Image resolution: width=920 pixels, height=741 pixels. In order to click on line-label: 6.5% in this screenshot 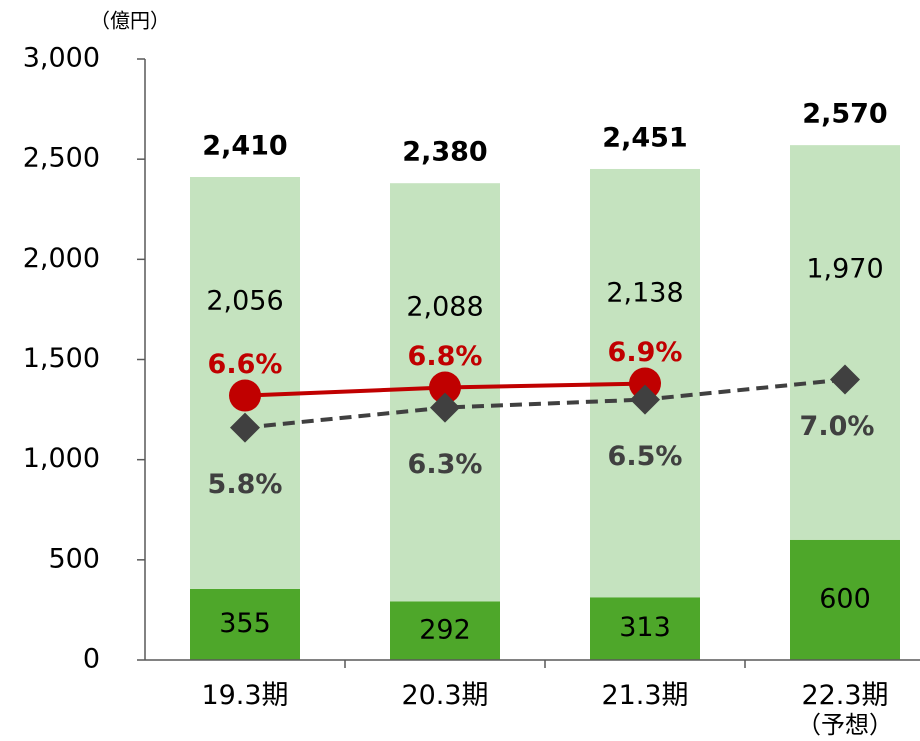, I will do `click(645, 456)`.